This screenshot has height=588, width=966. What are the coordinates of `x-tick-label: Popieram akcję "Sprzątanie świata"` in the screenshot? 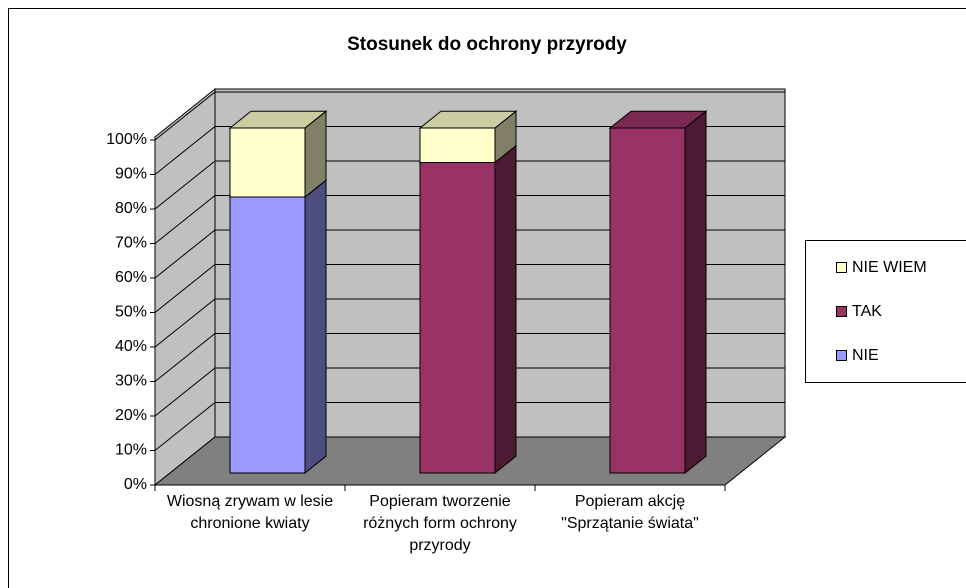 It's located at (630, 512).